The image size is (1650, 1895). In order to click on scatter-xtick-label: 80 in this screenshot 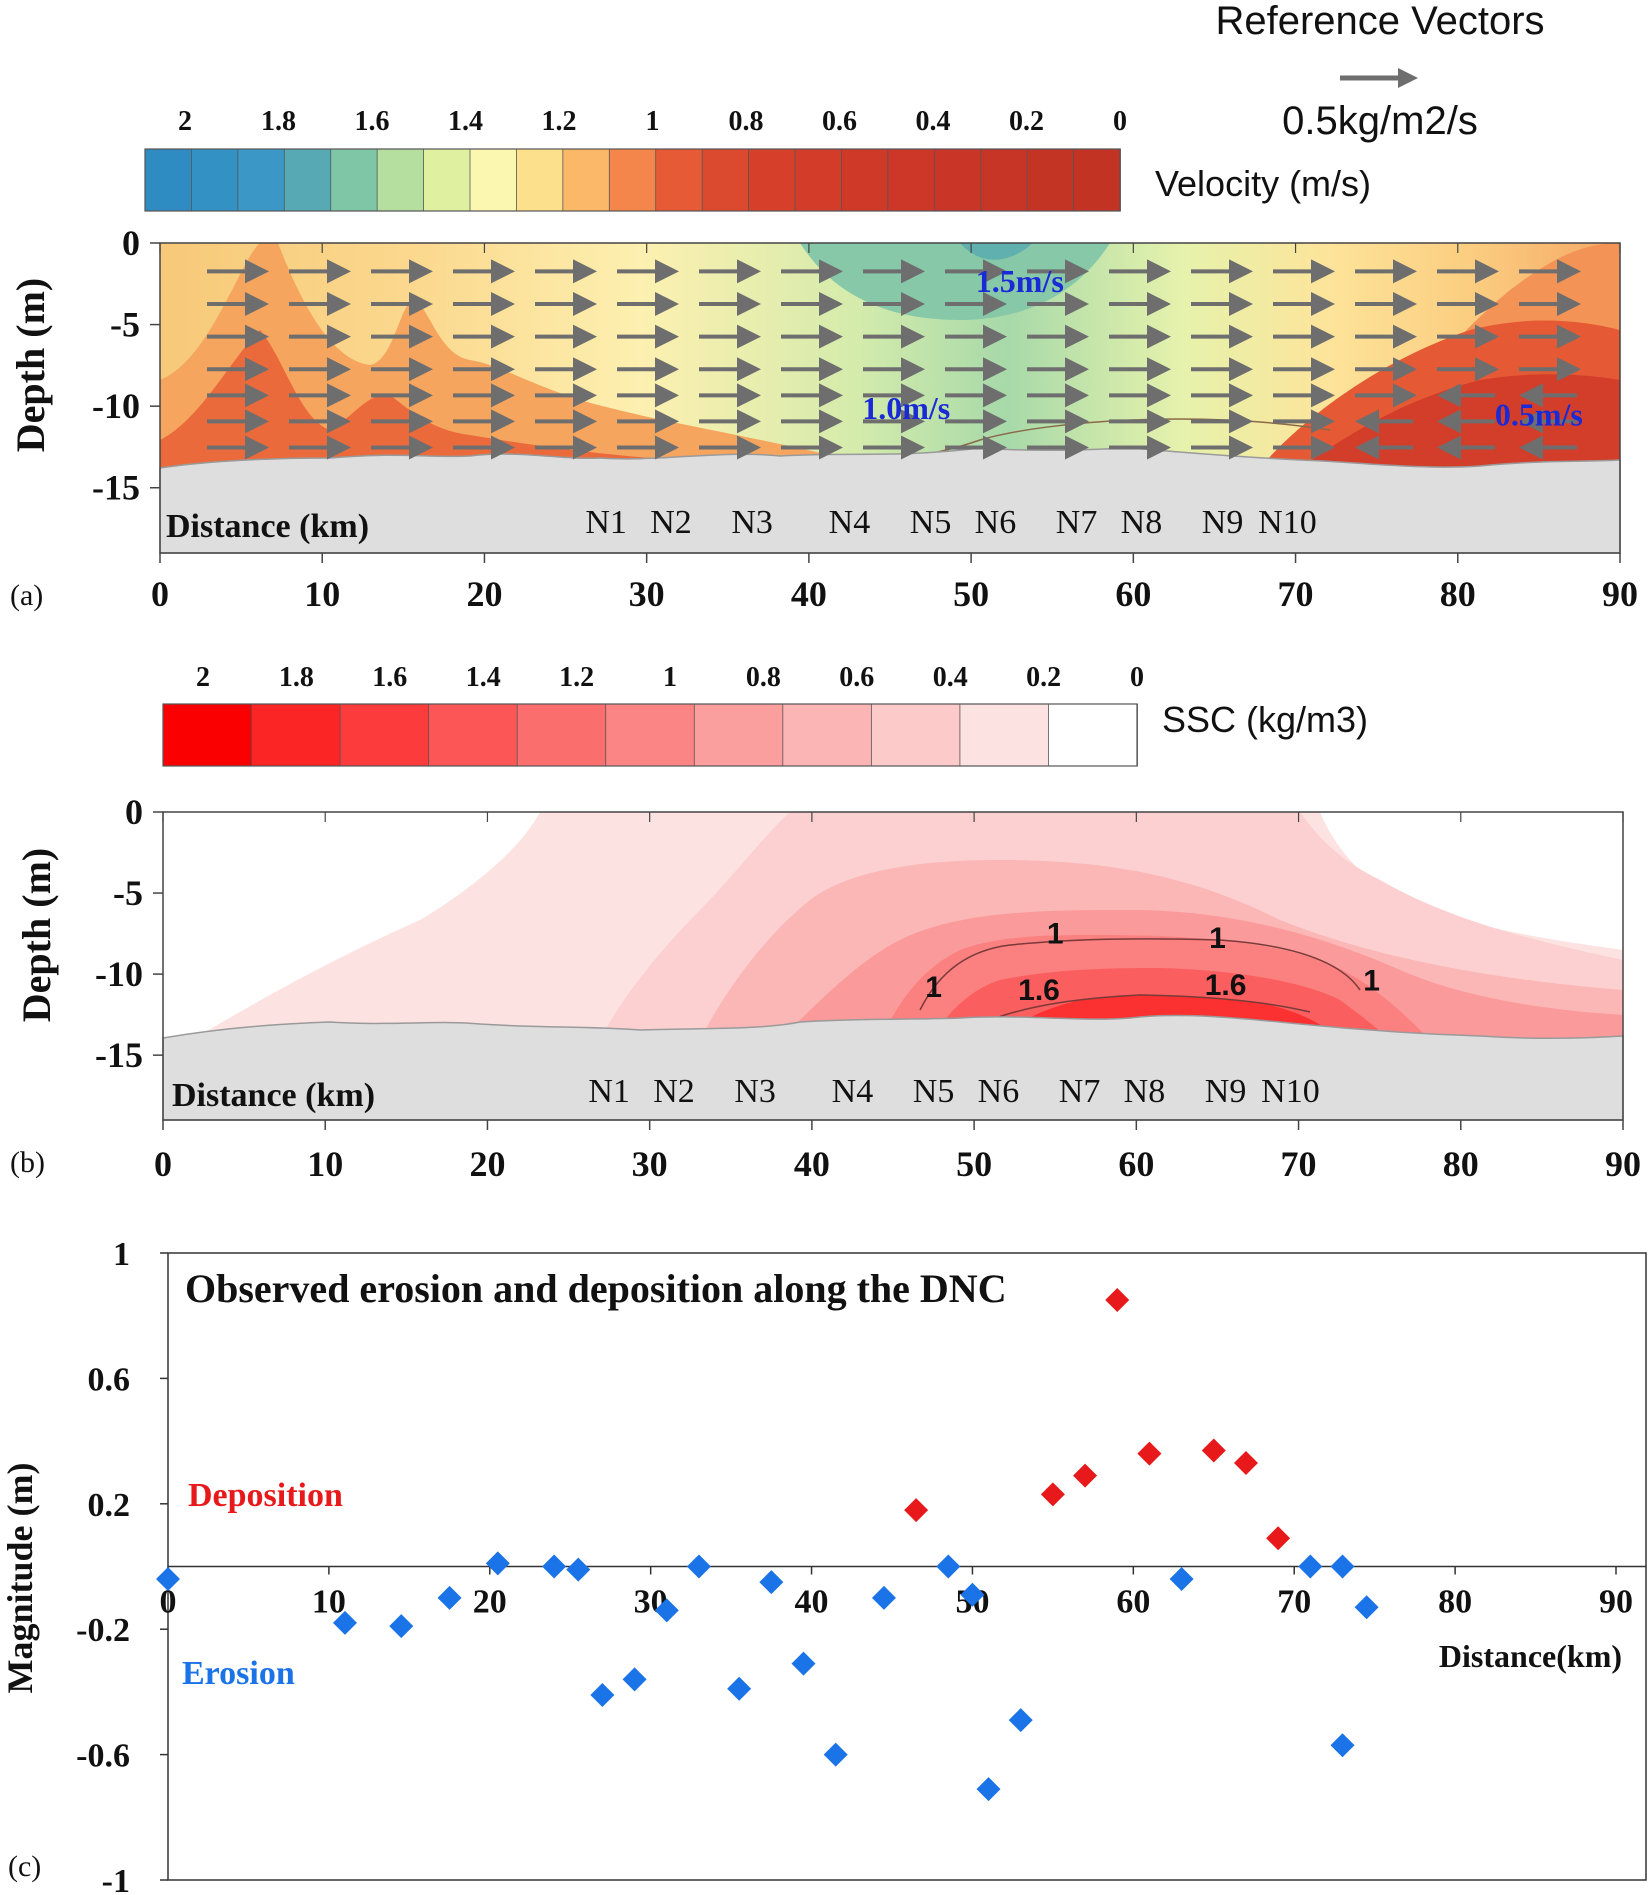, I will do `click(1455, 1602)`.